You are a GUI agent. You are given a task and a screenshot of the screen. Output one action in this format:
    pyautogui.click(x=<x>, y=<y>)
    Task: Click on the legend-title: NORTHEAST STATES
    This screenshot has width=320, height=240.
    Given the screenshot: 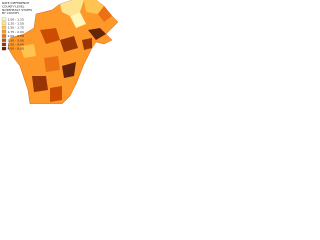 What is the action you would take?
    pyautogui.click(x=17, y=10)
    